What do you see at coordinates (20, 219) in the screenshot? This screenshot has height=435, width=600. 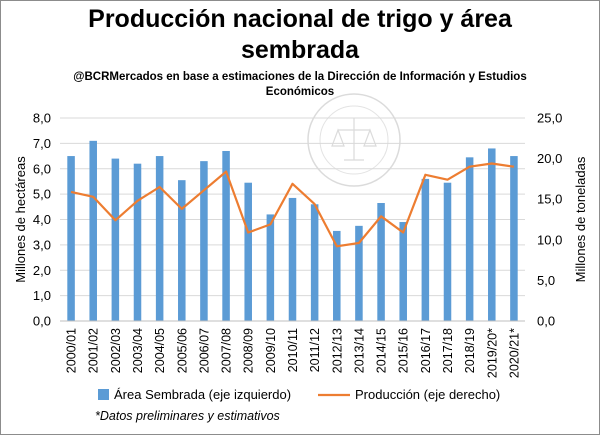 I see `y-left-axis-title: Millones de hectáreas` at bounding box center [20, 219].